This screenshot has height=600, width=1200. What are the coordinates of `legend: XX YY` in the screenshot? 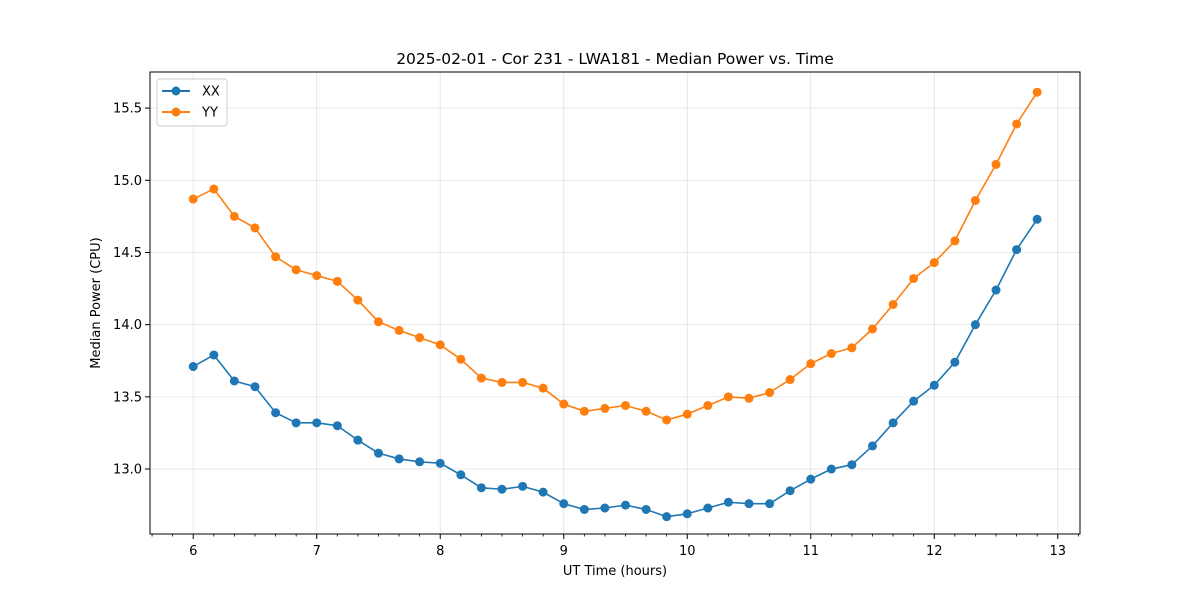 It's located at (192, 102).